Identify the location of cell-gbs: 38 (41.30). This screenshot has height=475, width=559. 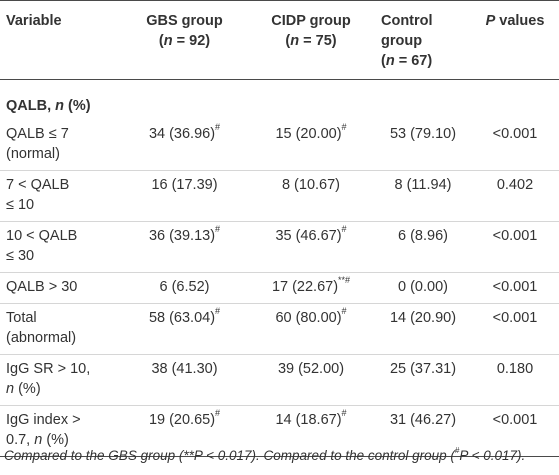
(184, 380).